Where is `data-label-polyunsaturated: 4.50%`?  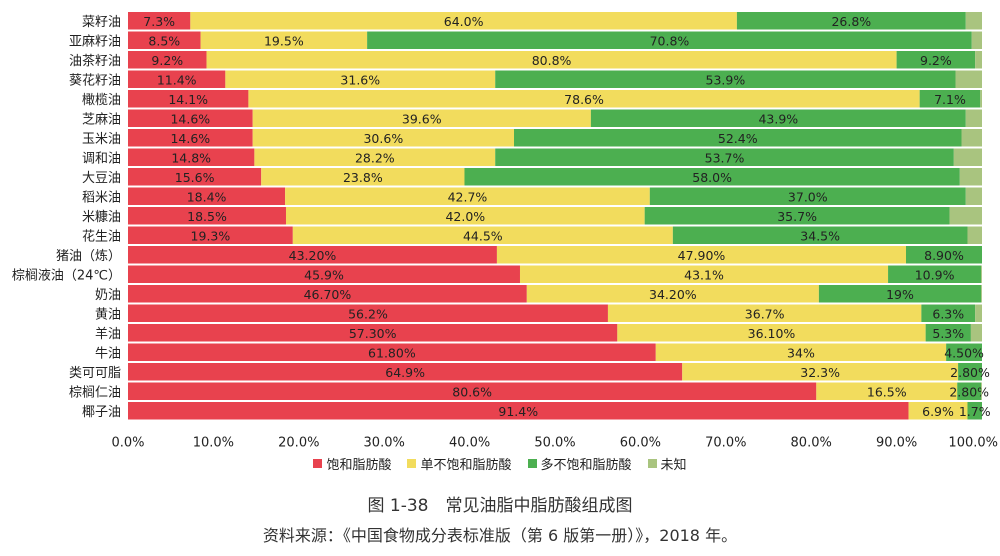 data-label-polyunsaturated: 4.50% is located at coordinates (964, 352).